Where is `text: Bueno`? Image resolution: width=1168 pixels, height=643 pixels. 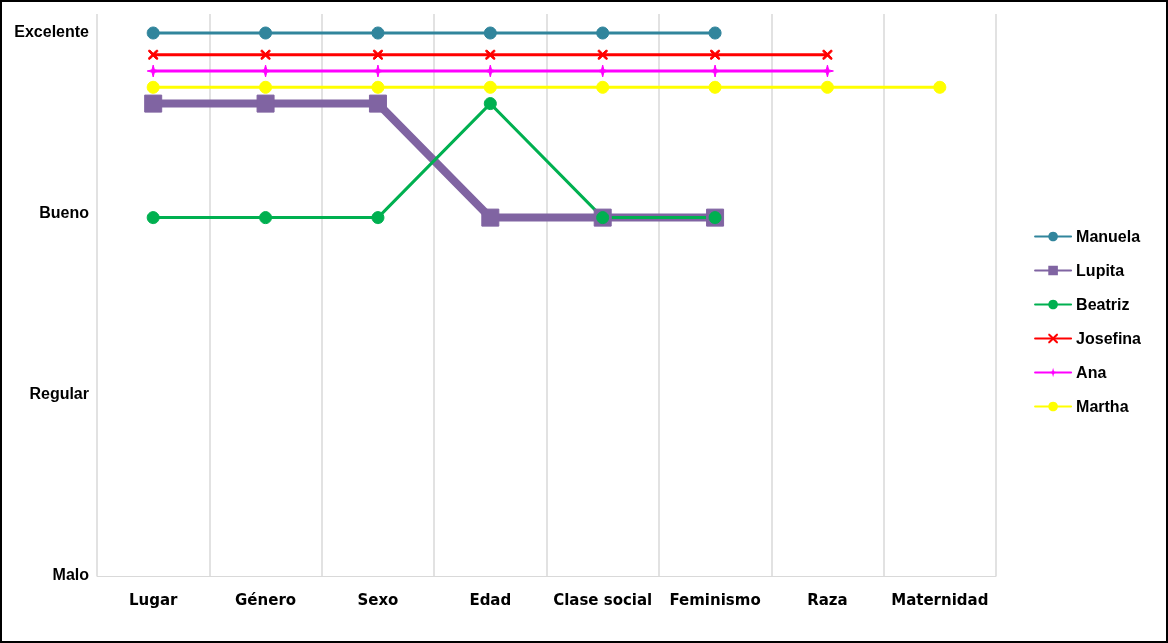 text: Bueno is located at coordinates (64, 212).